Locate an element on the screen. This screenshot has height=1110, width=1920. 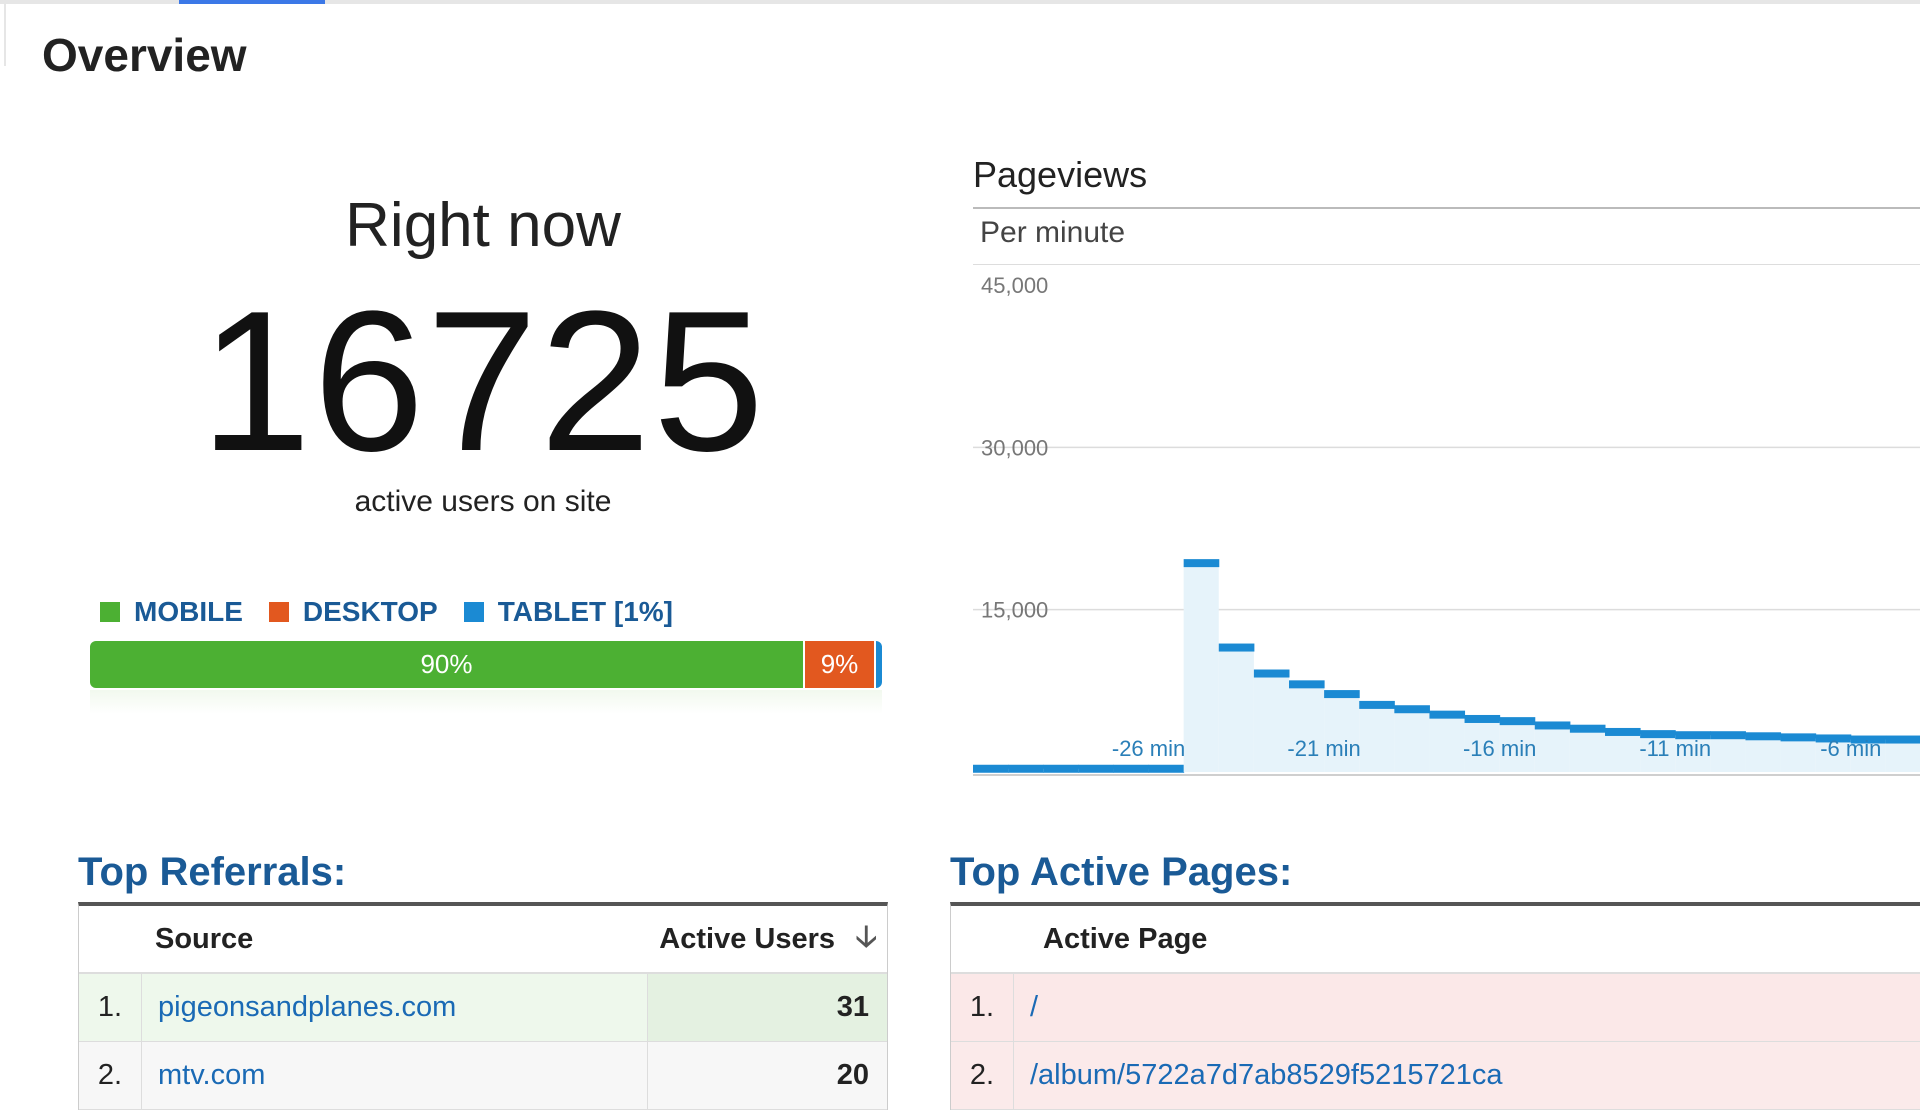
pageviews-sub-divider is located at coordinates (1446, 264).